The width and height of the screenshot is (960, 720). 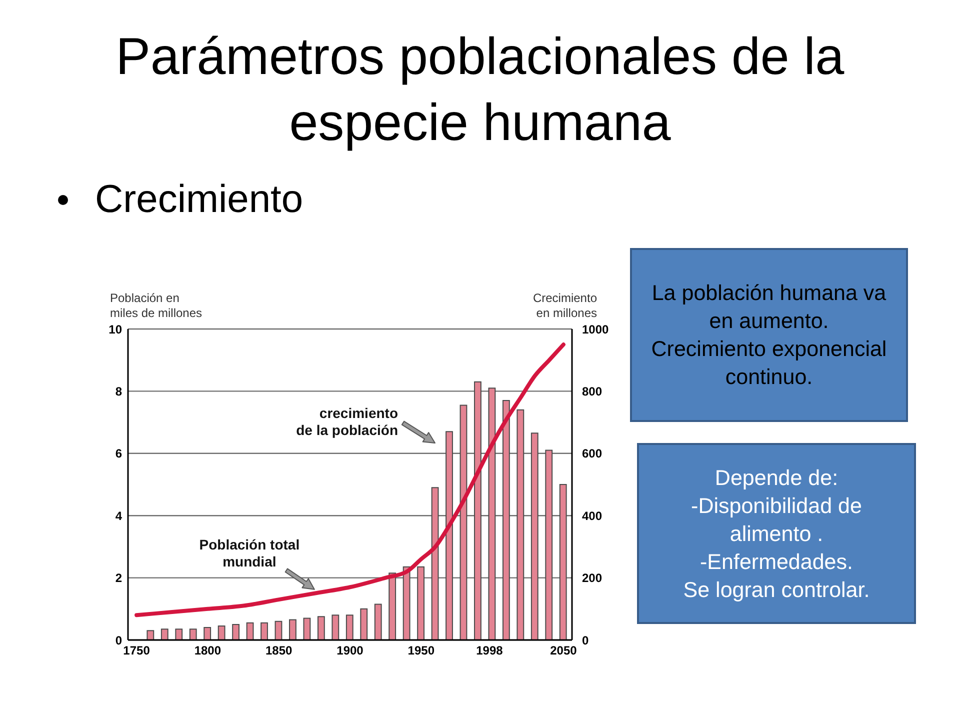 I want to click on x-tick-label: 1900, so click(x=350, y=651).